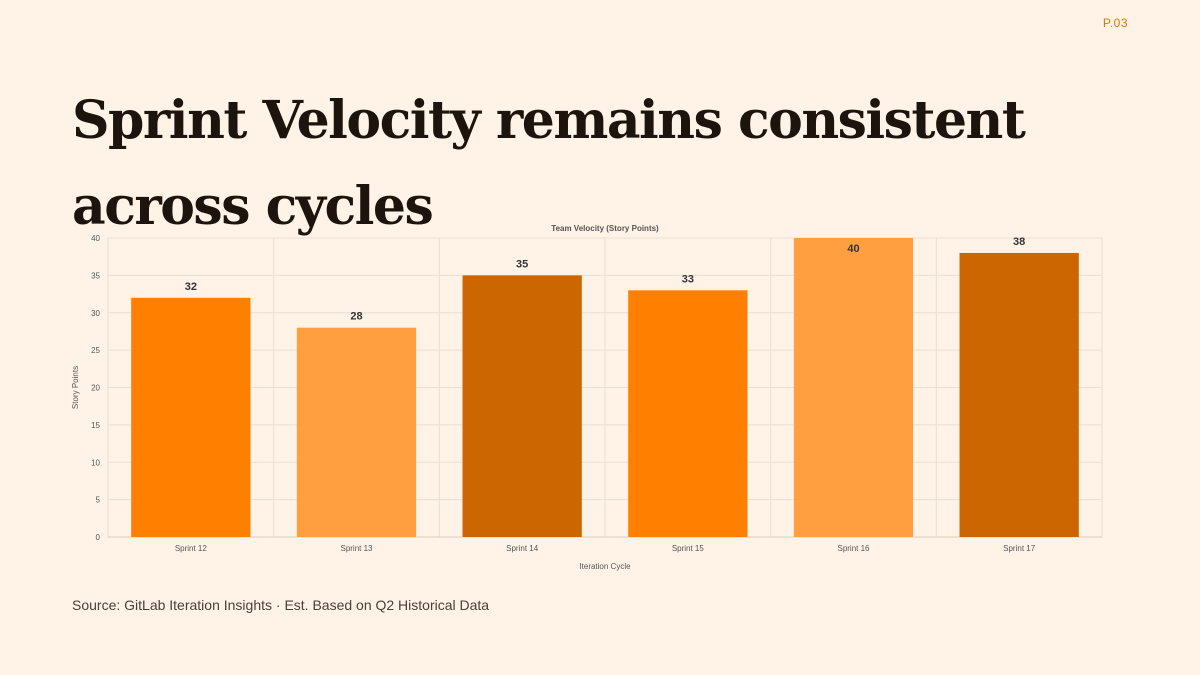 The width and height of the screenshot is (1200, 675). I want to click on chart-y-ticks: 0 5 10 15 20 25 30 35 40, so click(95, 388).